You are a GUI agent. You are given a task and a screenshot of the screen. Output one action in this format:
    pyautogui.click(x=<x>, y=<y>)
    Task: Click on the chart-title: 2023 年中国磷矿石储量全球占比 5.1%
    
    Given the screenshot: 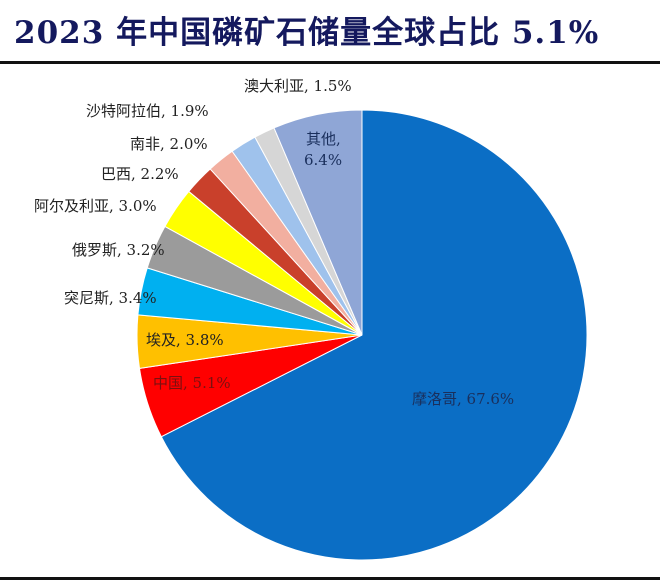 What is the action you would take?
    pyautogui.click(x=307, y=33)
    